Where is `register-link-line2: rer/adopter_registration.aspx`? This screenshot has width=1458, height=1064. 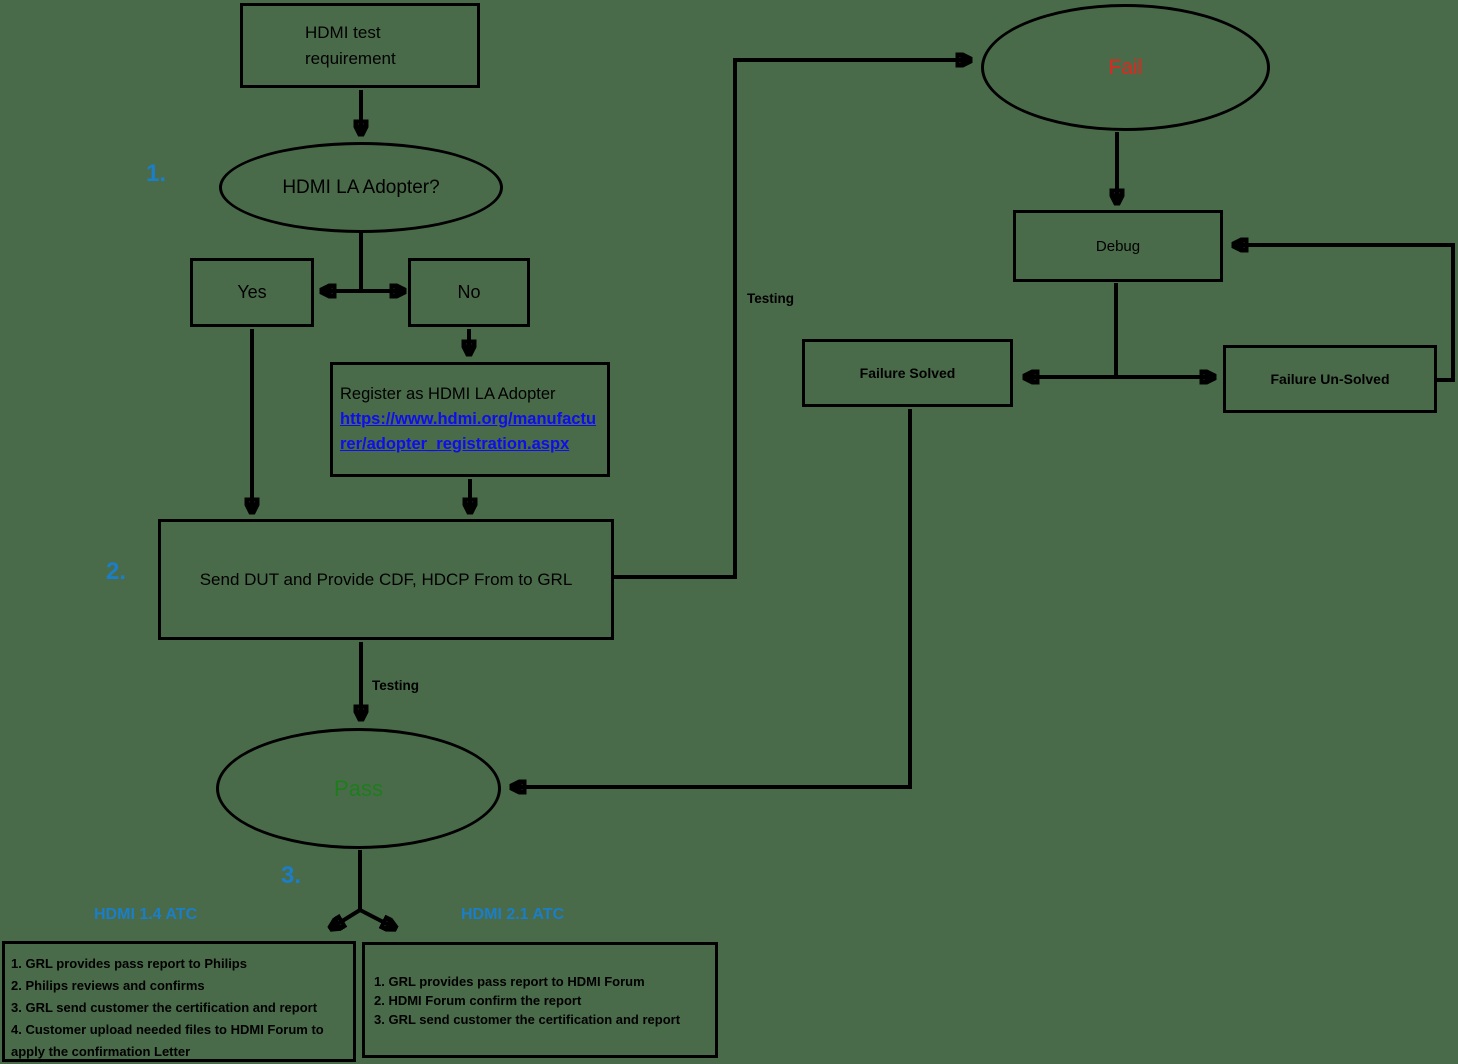 register-link-line2: rer/adopter_registration.aspx is located at coordinates (455, 444).